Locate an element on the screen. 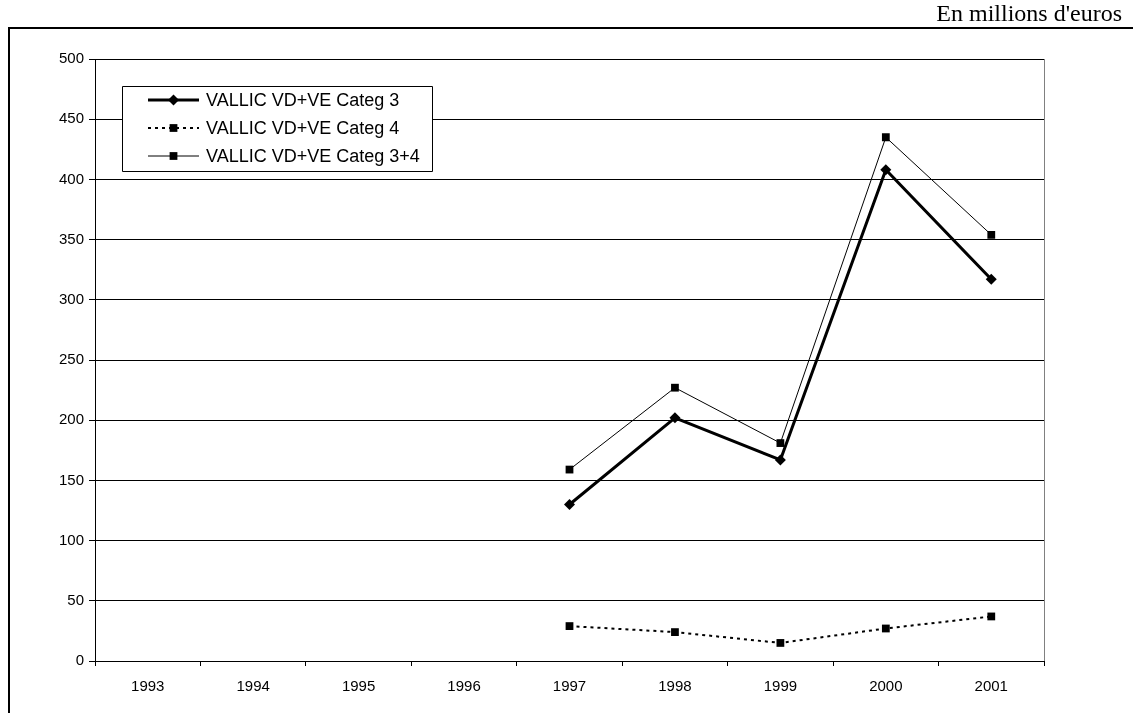 Image resolution: width=1133 pixels, height=713 pixels. y-tick-label: 500 is located at coordinates (71, 58).